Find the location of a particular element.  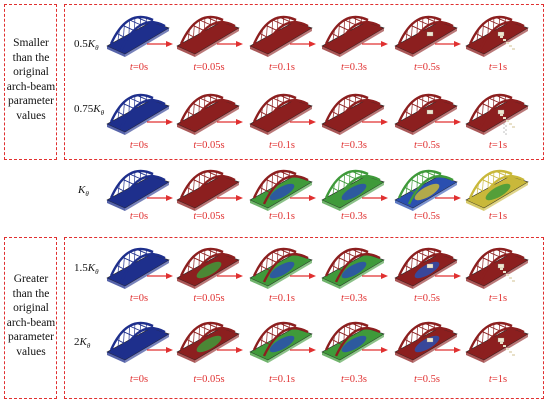

row-symbol: K is located at coordinates (91, 44).